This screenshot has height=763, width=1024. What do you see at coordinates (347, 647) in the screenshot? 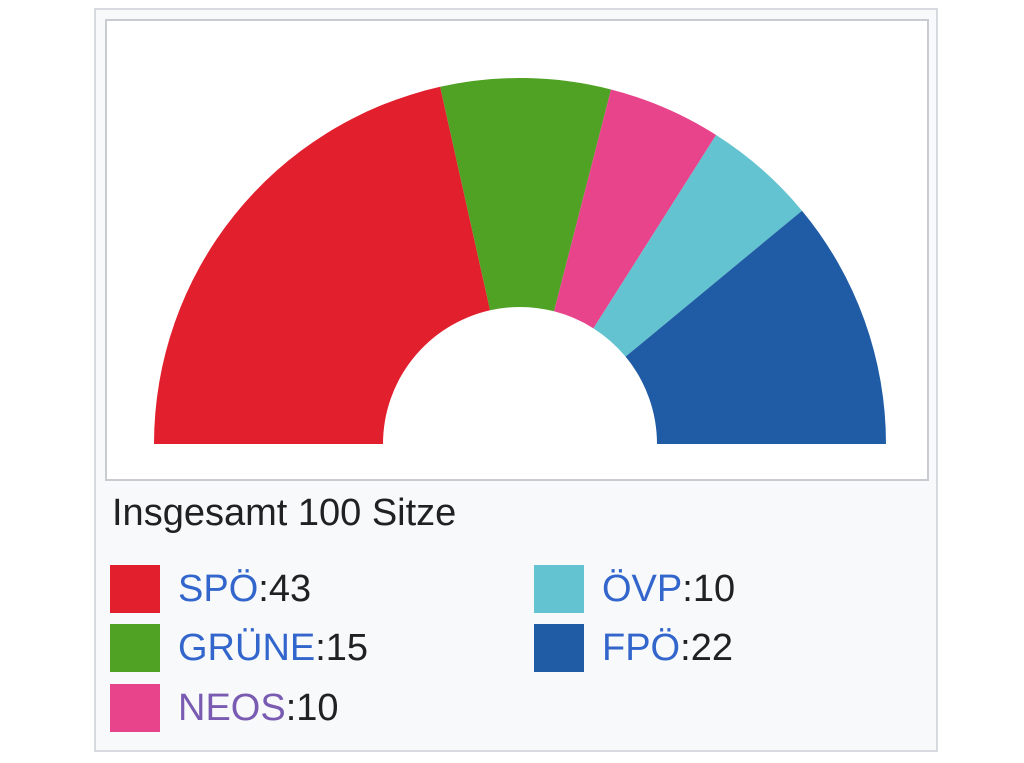
I see `legend-value-gruene: 15` at bounding box center [347, 647].